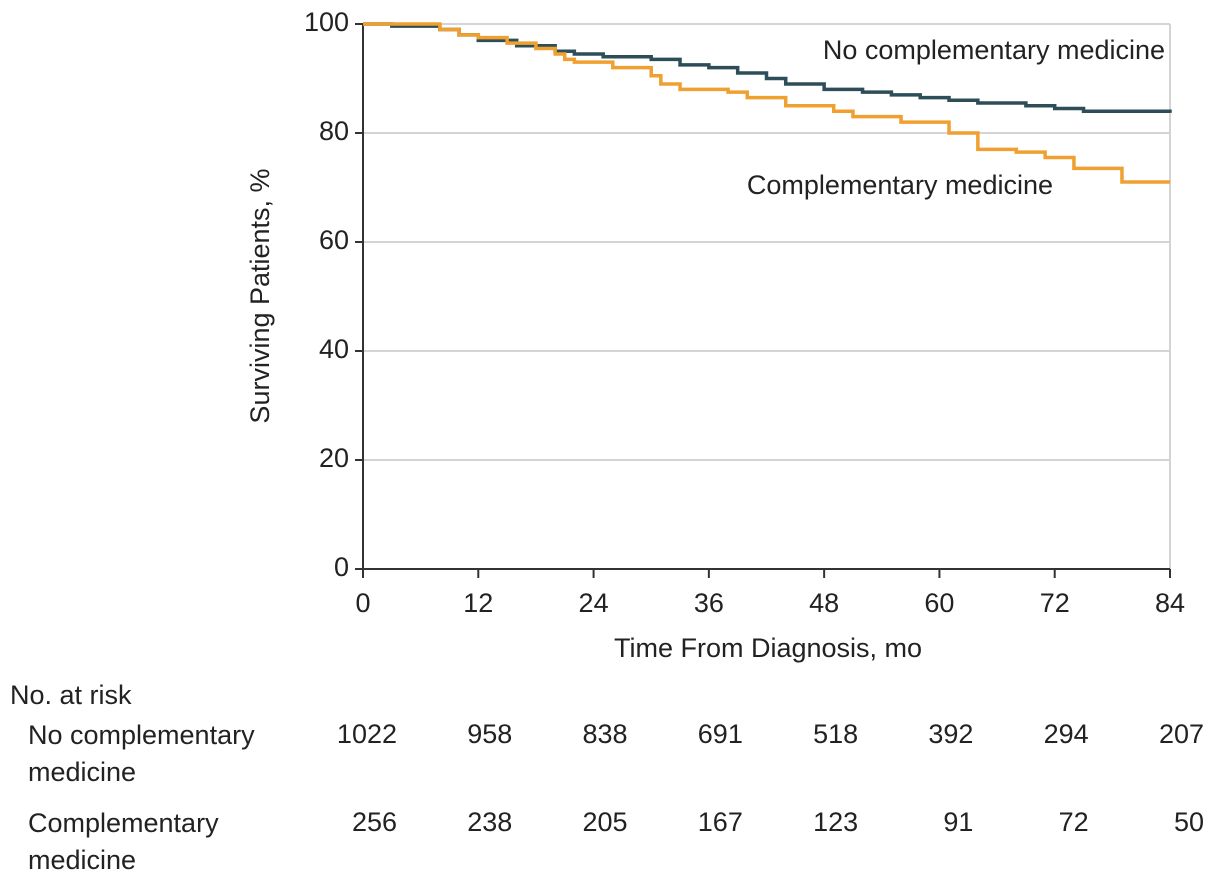 This screenshot has width=1205, height=887. What do you see at coordinates (374, 822) in the screenshot?
I see `risk-count: 256` at bounding box center [374, 822].